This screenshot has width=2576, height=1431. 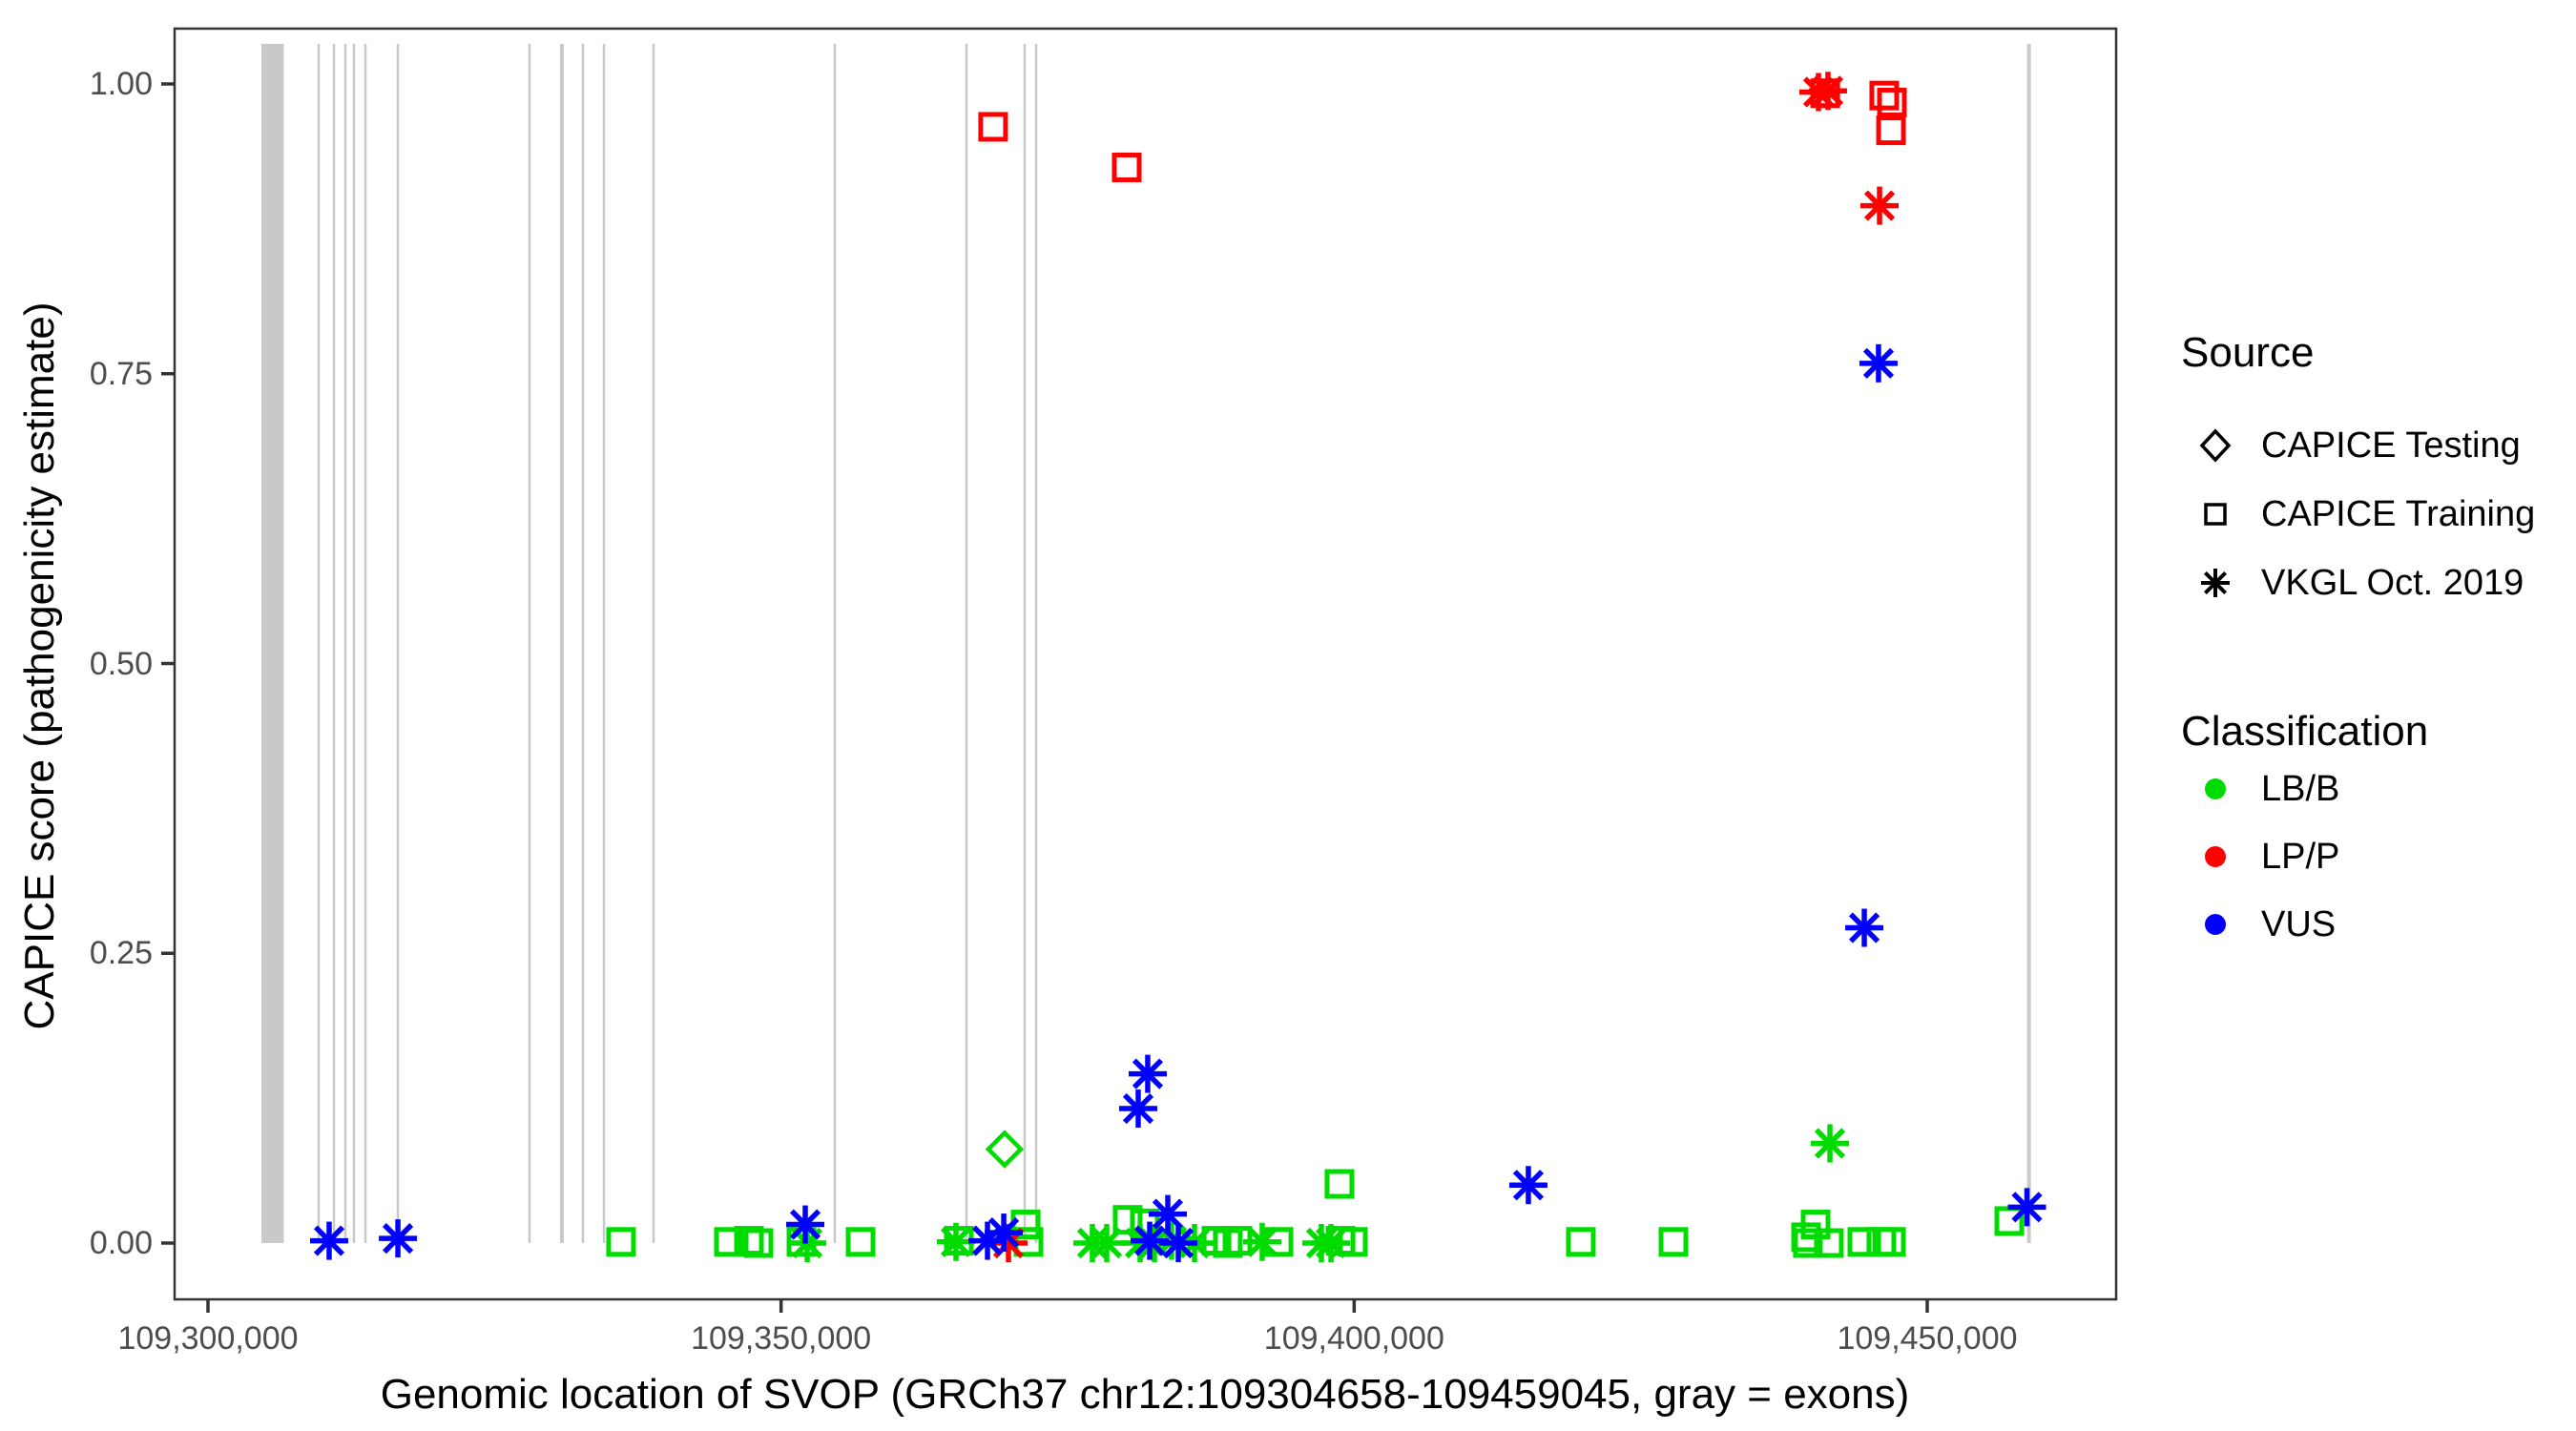 I want to click on diamond-icon, so click(x=2215, y=446).